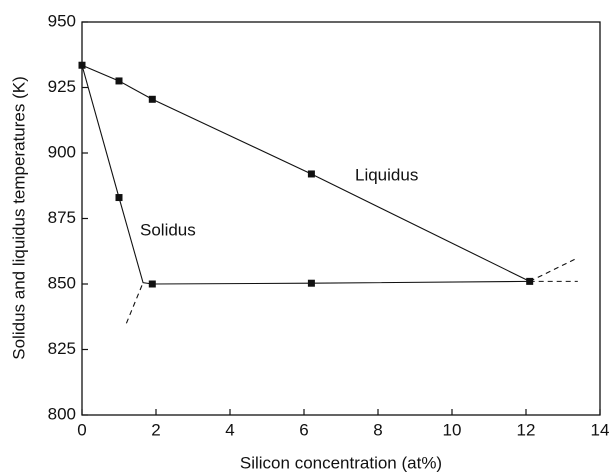  What do you see at coordinates (526, 429) in the screenshot?
I see `x-tick-label: 12` at bounding box center [526, 429].